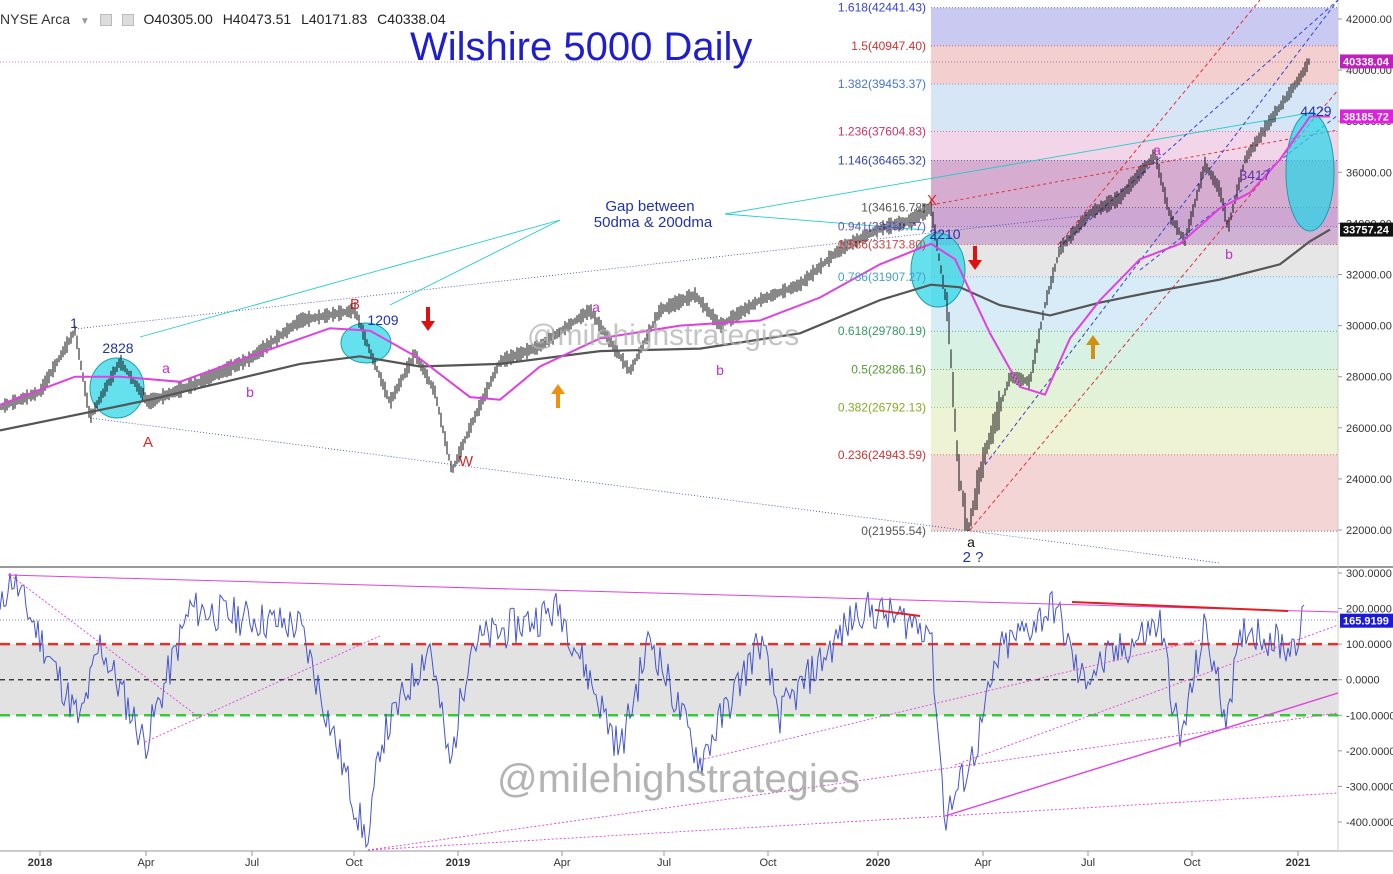 This screenshot has width=1393, height=874. I want to click on eye-icon, so click(105, 20).